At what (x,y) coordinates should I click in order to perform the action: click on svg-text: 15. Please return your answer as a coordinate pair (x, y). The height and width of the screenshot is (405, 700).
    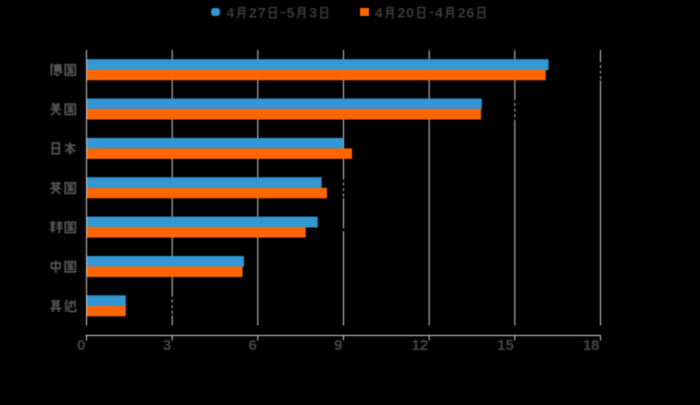
    Looking at the image, I should click on (505, 345).